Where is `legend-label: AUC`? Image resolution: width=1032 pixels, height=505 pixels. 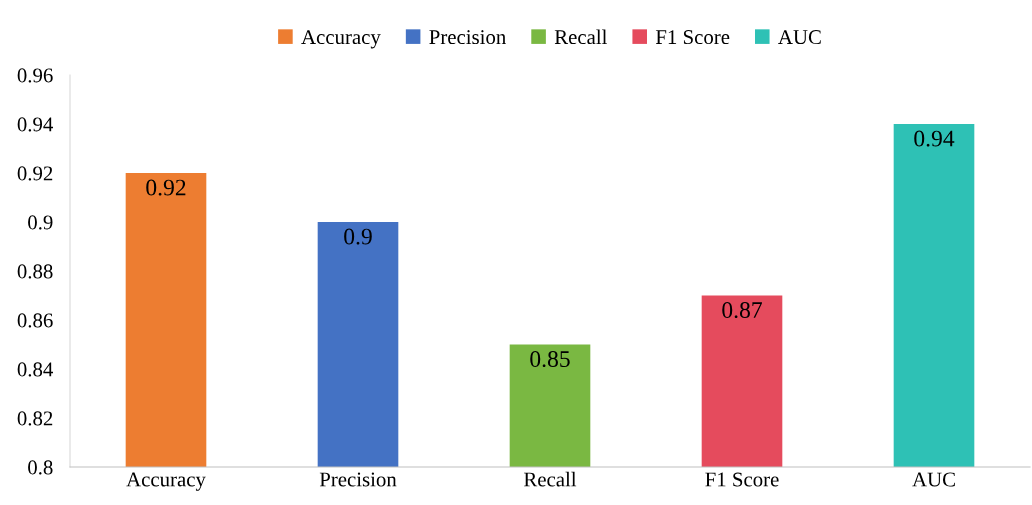
legend-label: AUC is located at coordinates (799, 37).